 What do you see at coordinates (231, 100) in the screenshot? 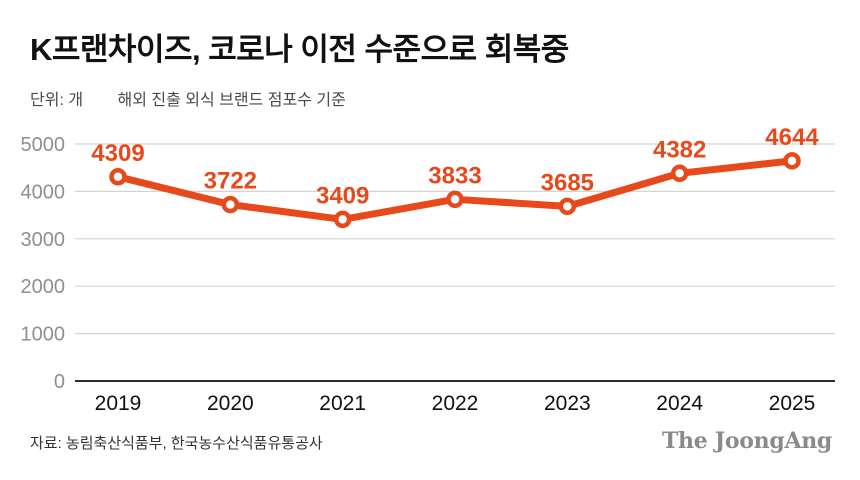
I see `basis-label: 해외 진출 외식 브랜드 점포수 기준` at bounding box center [231, 100].